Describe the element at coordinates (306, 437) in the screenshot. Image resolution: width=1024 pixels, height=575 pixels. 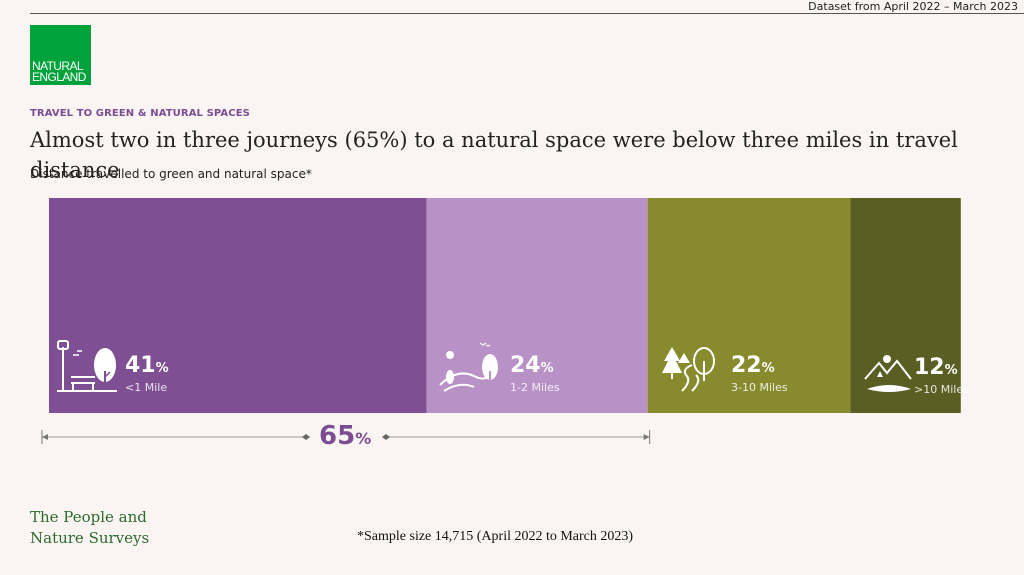
I see `bracket-diamond-left` at that location.